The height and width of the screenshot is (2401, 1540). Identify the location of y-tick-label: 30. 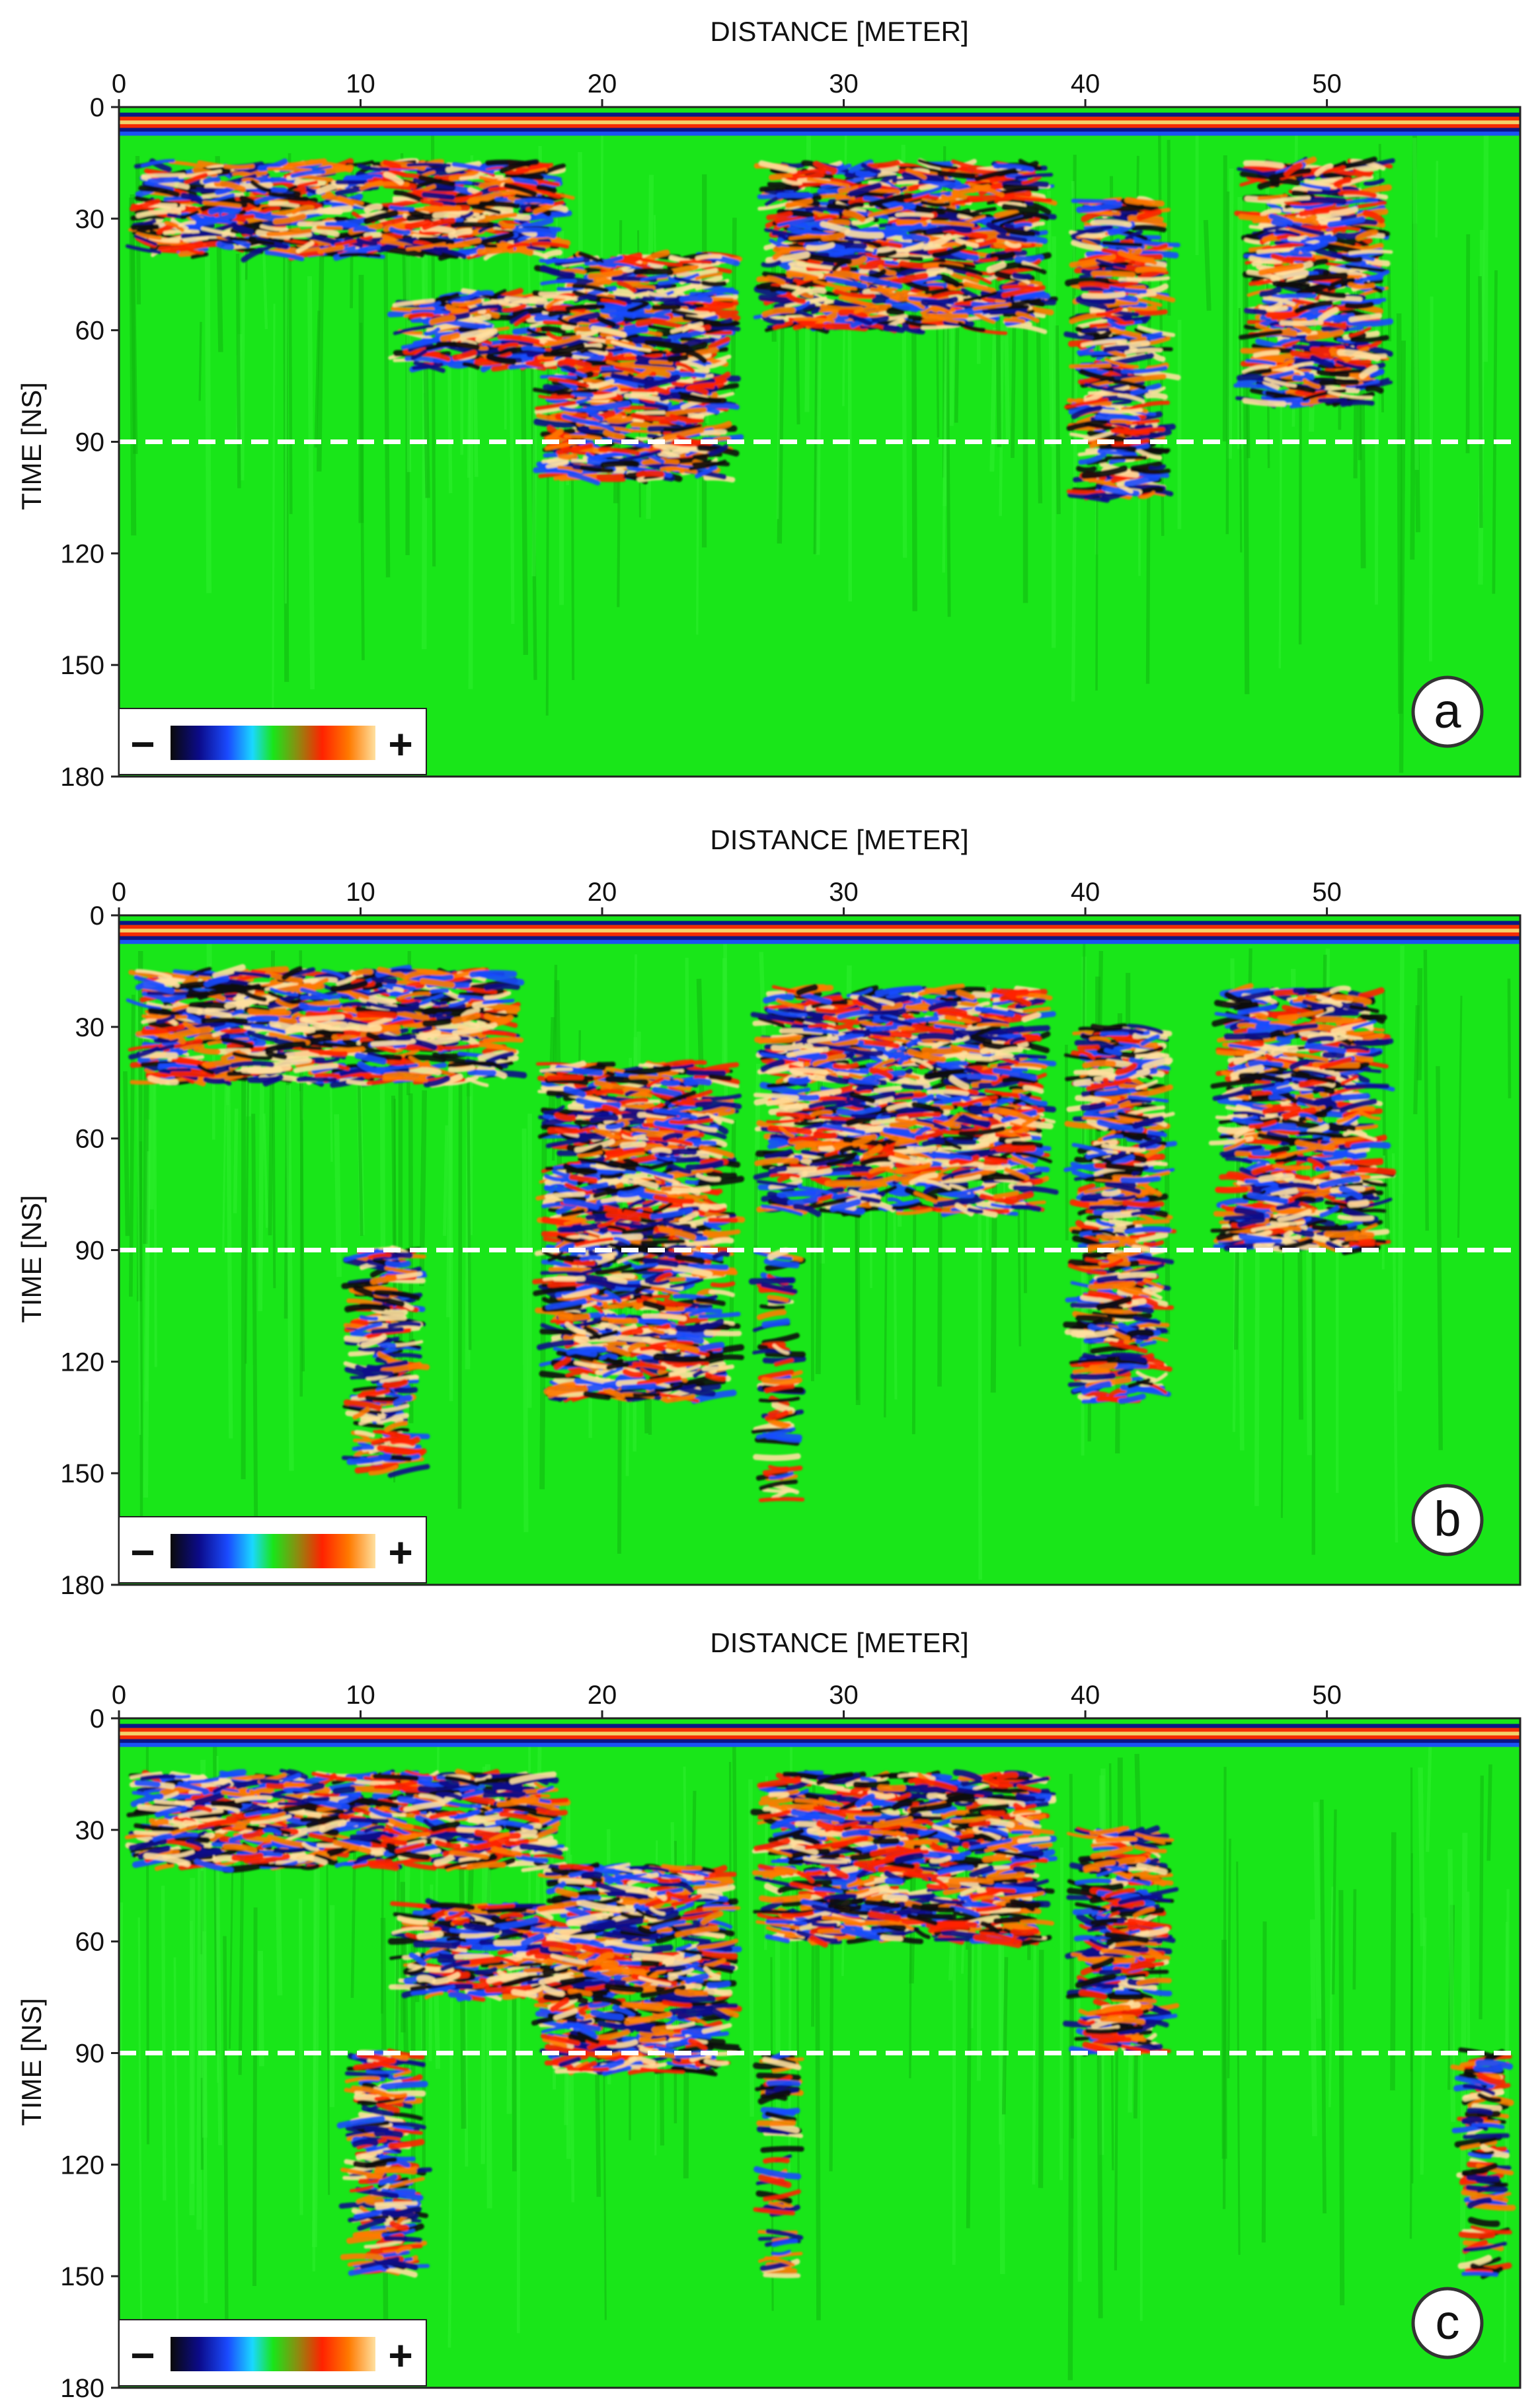
(90, 219).